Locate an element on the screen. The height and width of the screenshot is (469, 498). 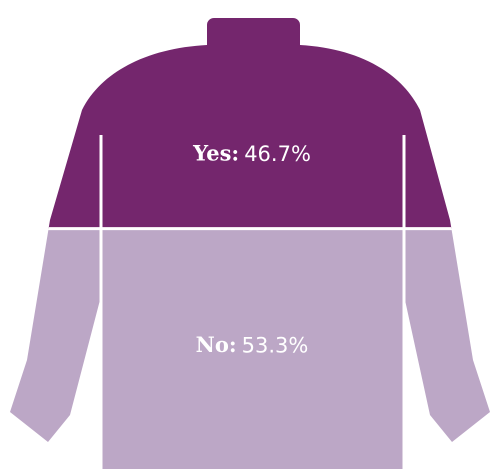
category-label: No: is located at coordinates (216, 344).